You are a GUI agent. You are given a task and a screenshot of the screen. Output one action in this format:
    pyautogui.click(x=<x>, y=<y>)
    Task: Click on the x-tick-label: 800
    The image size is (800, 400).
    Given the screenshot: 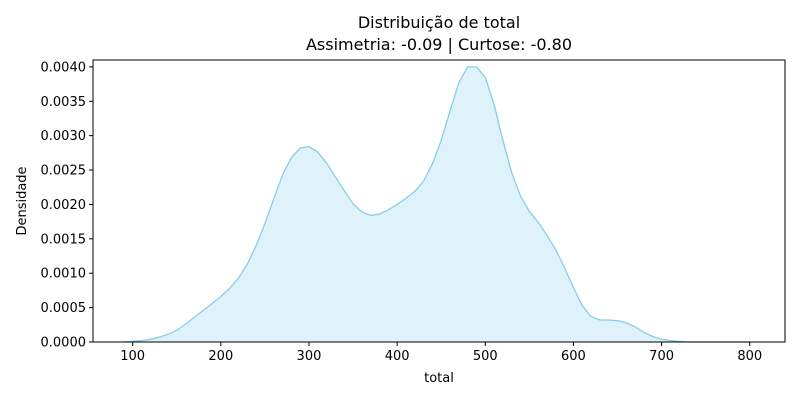 What is the action you would take?
    pyautogui.click(x=749, y=356)
    